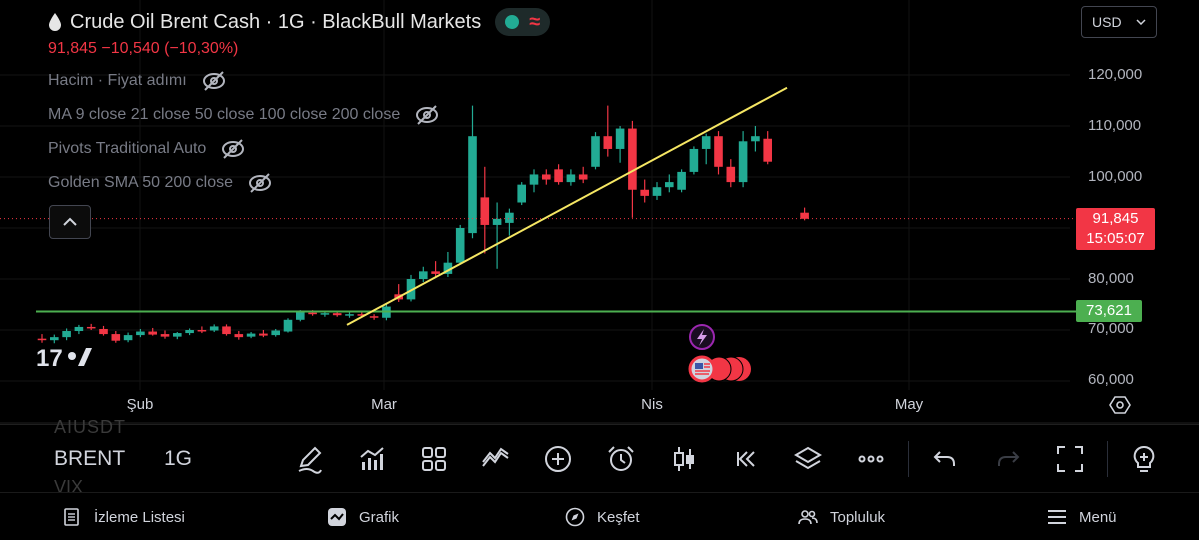  I want to click on collapse-legend-button, so click(70, 222).